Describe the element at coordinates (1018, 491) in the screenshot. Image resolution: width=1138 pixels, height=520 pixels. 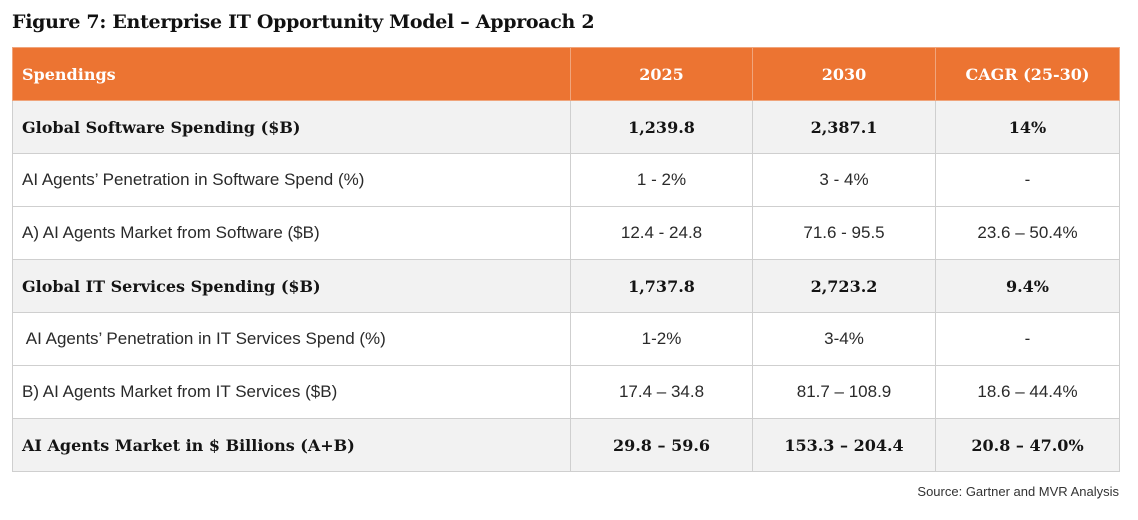
I see `source-note: Source: Gartner and MVR Analysis` at that location.